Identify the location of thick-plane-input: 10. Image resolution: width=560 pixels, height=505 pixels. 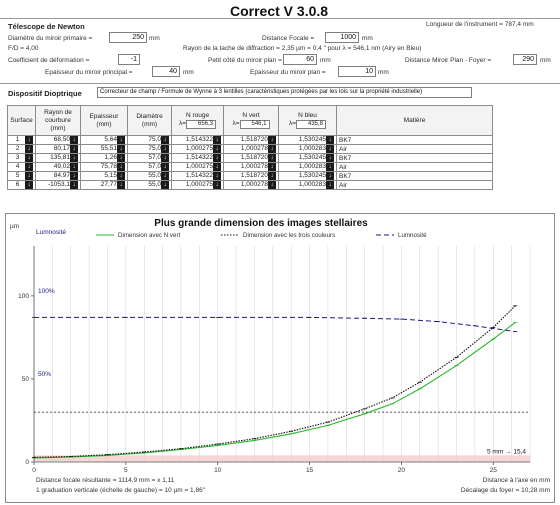
(357, 71).